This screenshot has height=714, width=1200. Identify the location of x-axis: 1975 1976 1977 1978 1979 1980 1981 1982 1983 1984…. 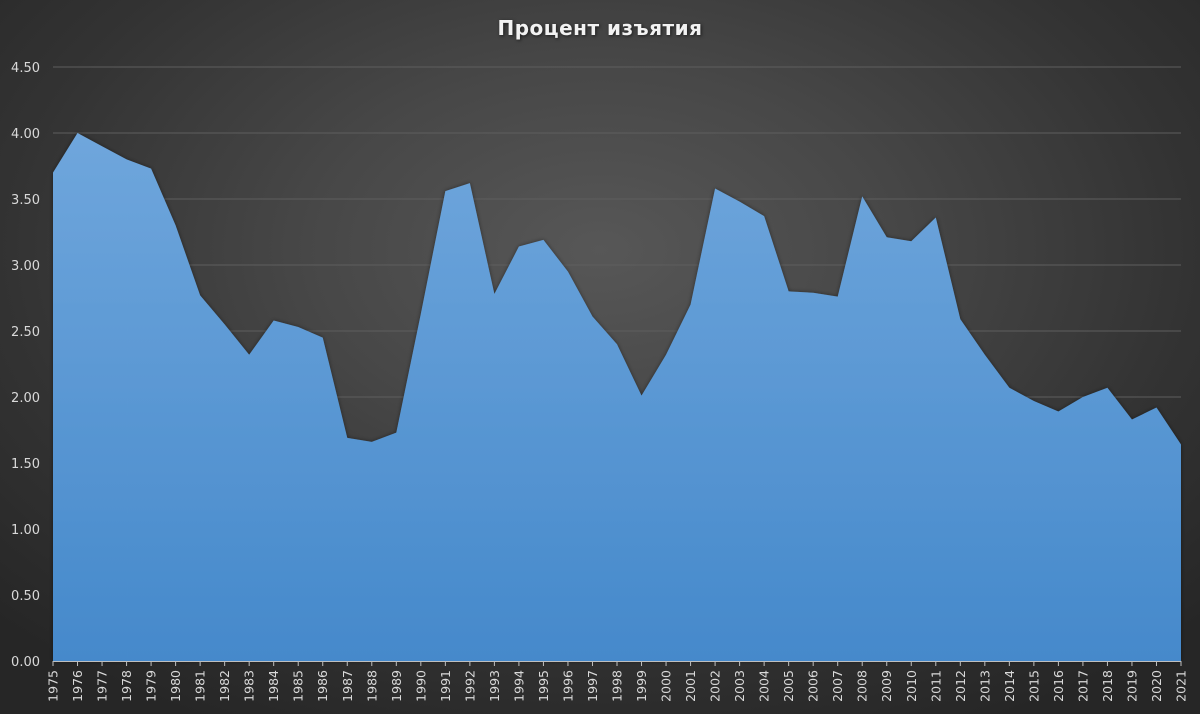
(617, 681).